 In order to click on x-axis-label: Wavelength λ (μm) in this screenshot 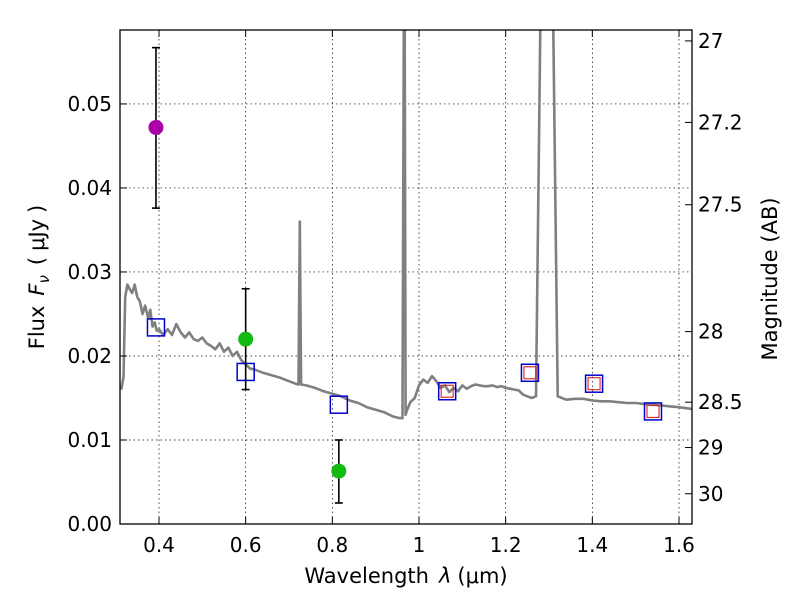, I will do `click(405, 576)`.